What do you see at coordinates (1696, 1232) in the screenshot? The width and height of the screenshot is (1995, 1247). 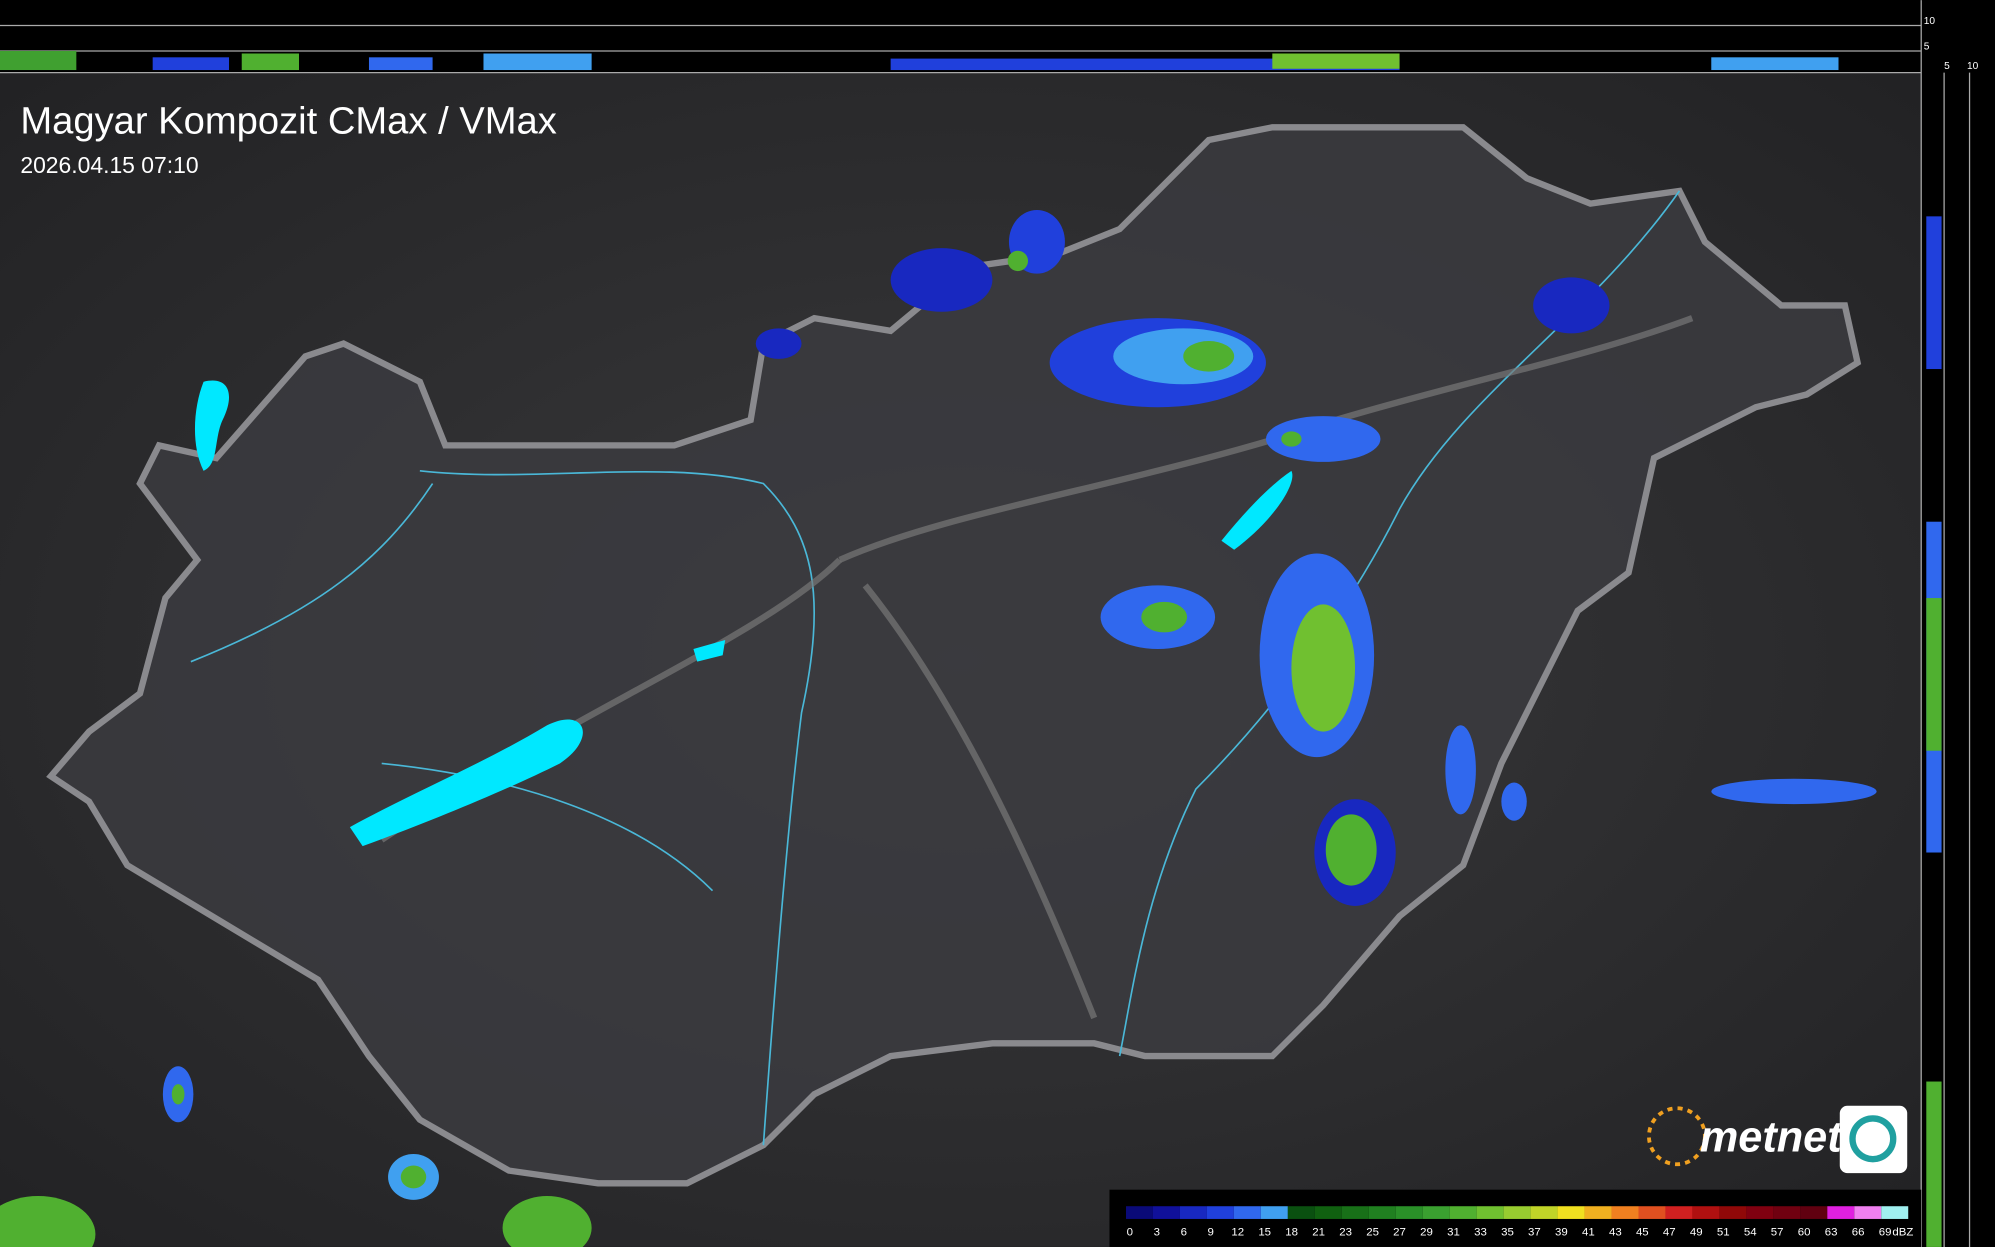 I see `legend-label: 49` at bounding box center [1696, 1232].